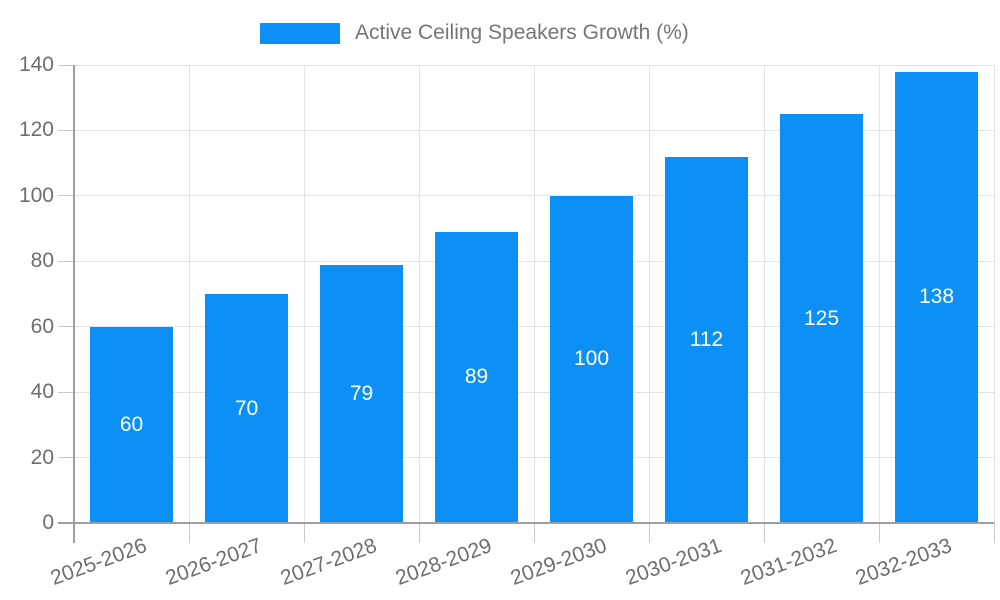  I want to click on y-tick-label: 60, so click(42, 326).